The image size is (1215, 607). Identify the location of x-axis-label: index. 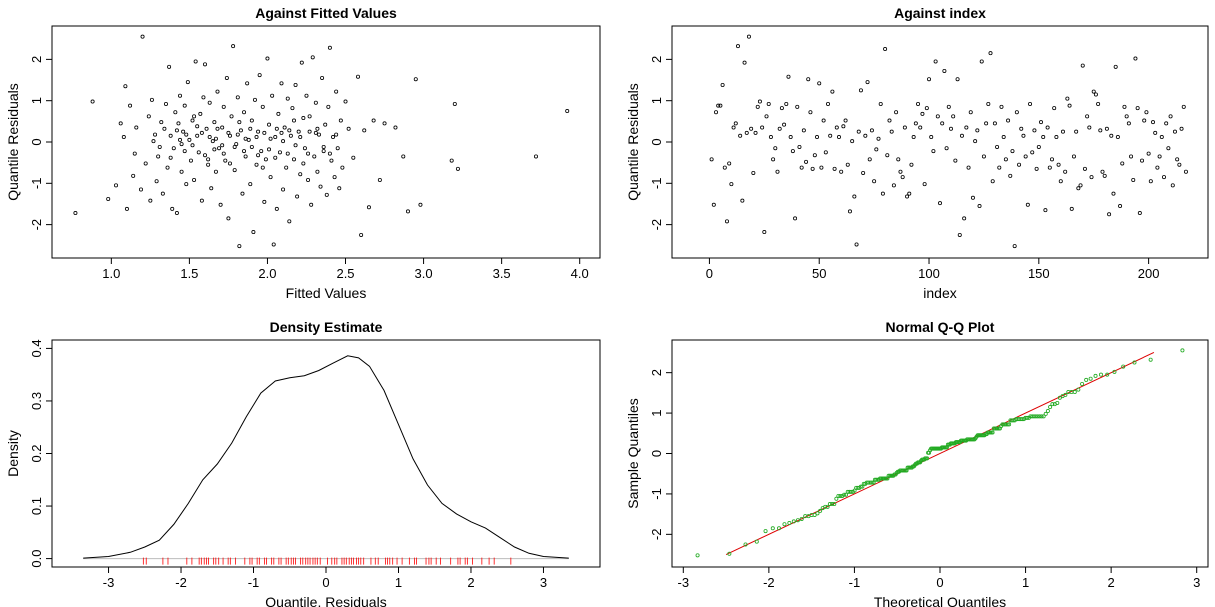
(939, 293).